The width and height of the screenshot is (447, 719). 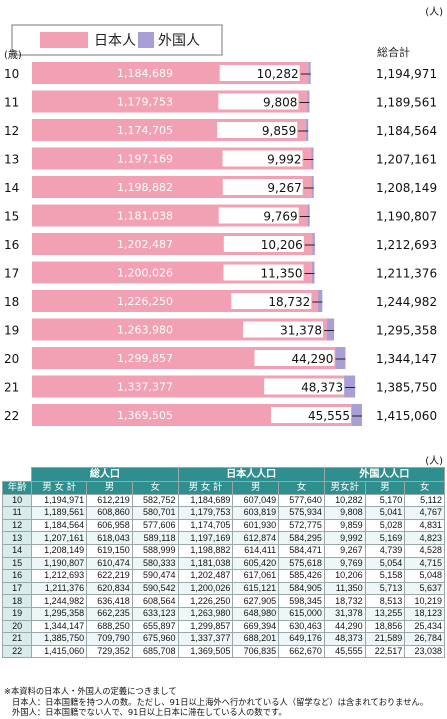 I want to click on value-cell: 633,123, so click(x=155, y=613).